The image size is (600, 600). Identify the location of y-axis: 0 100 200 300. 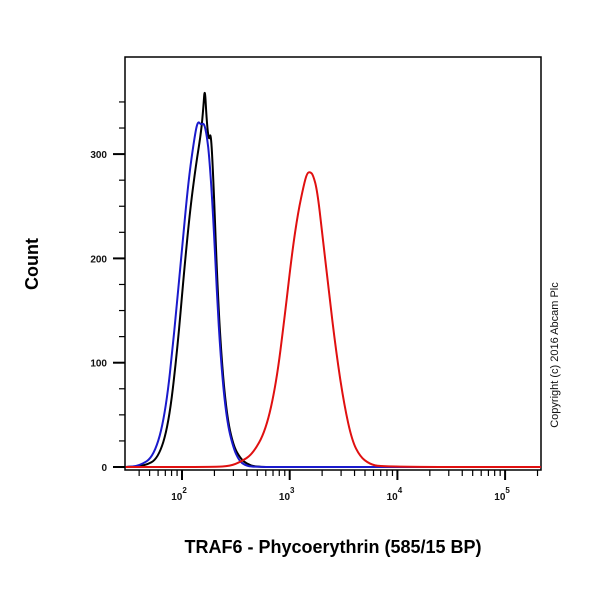
(107, 287).